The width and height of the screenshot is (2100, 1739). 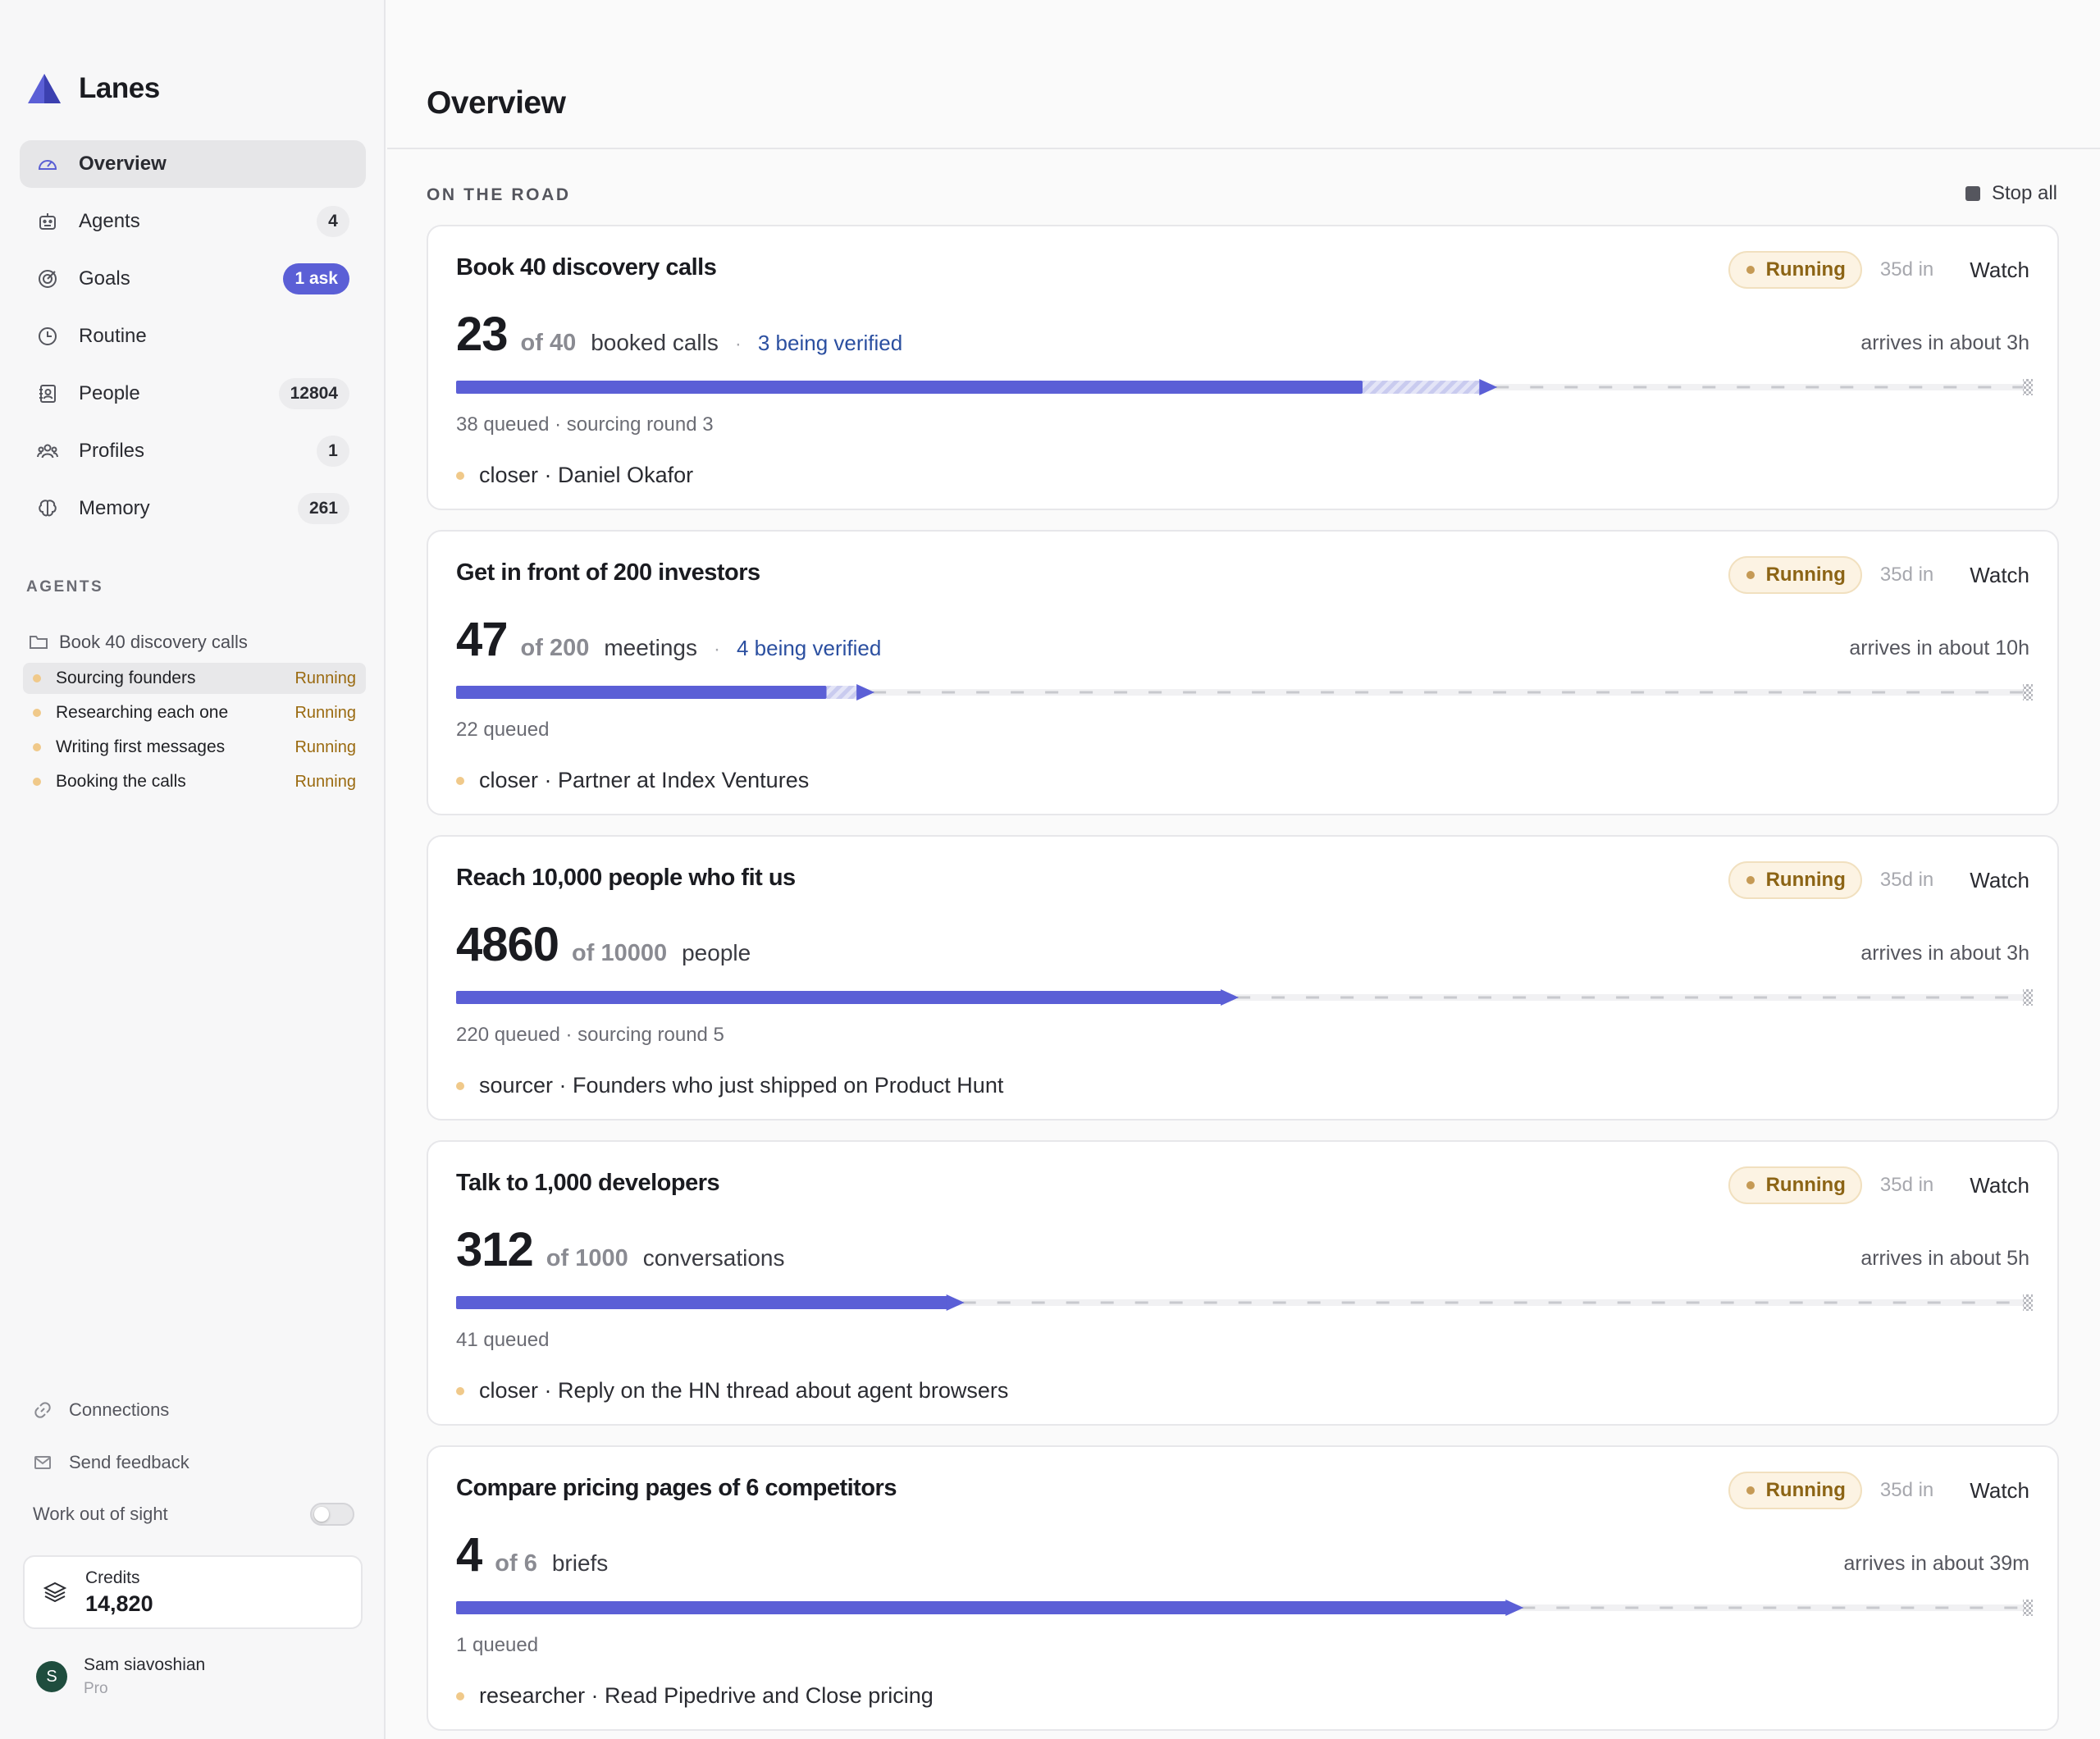 What do you see at coordinates (48, 336) in the screenshot?
I see `clock-icon` at bounding box center [48, 336].